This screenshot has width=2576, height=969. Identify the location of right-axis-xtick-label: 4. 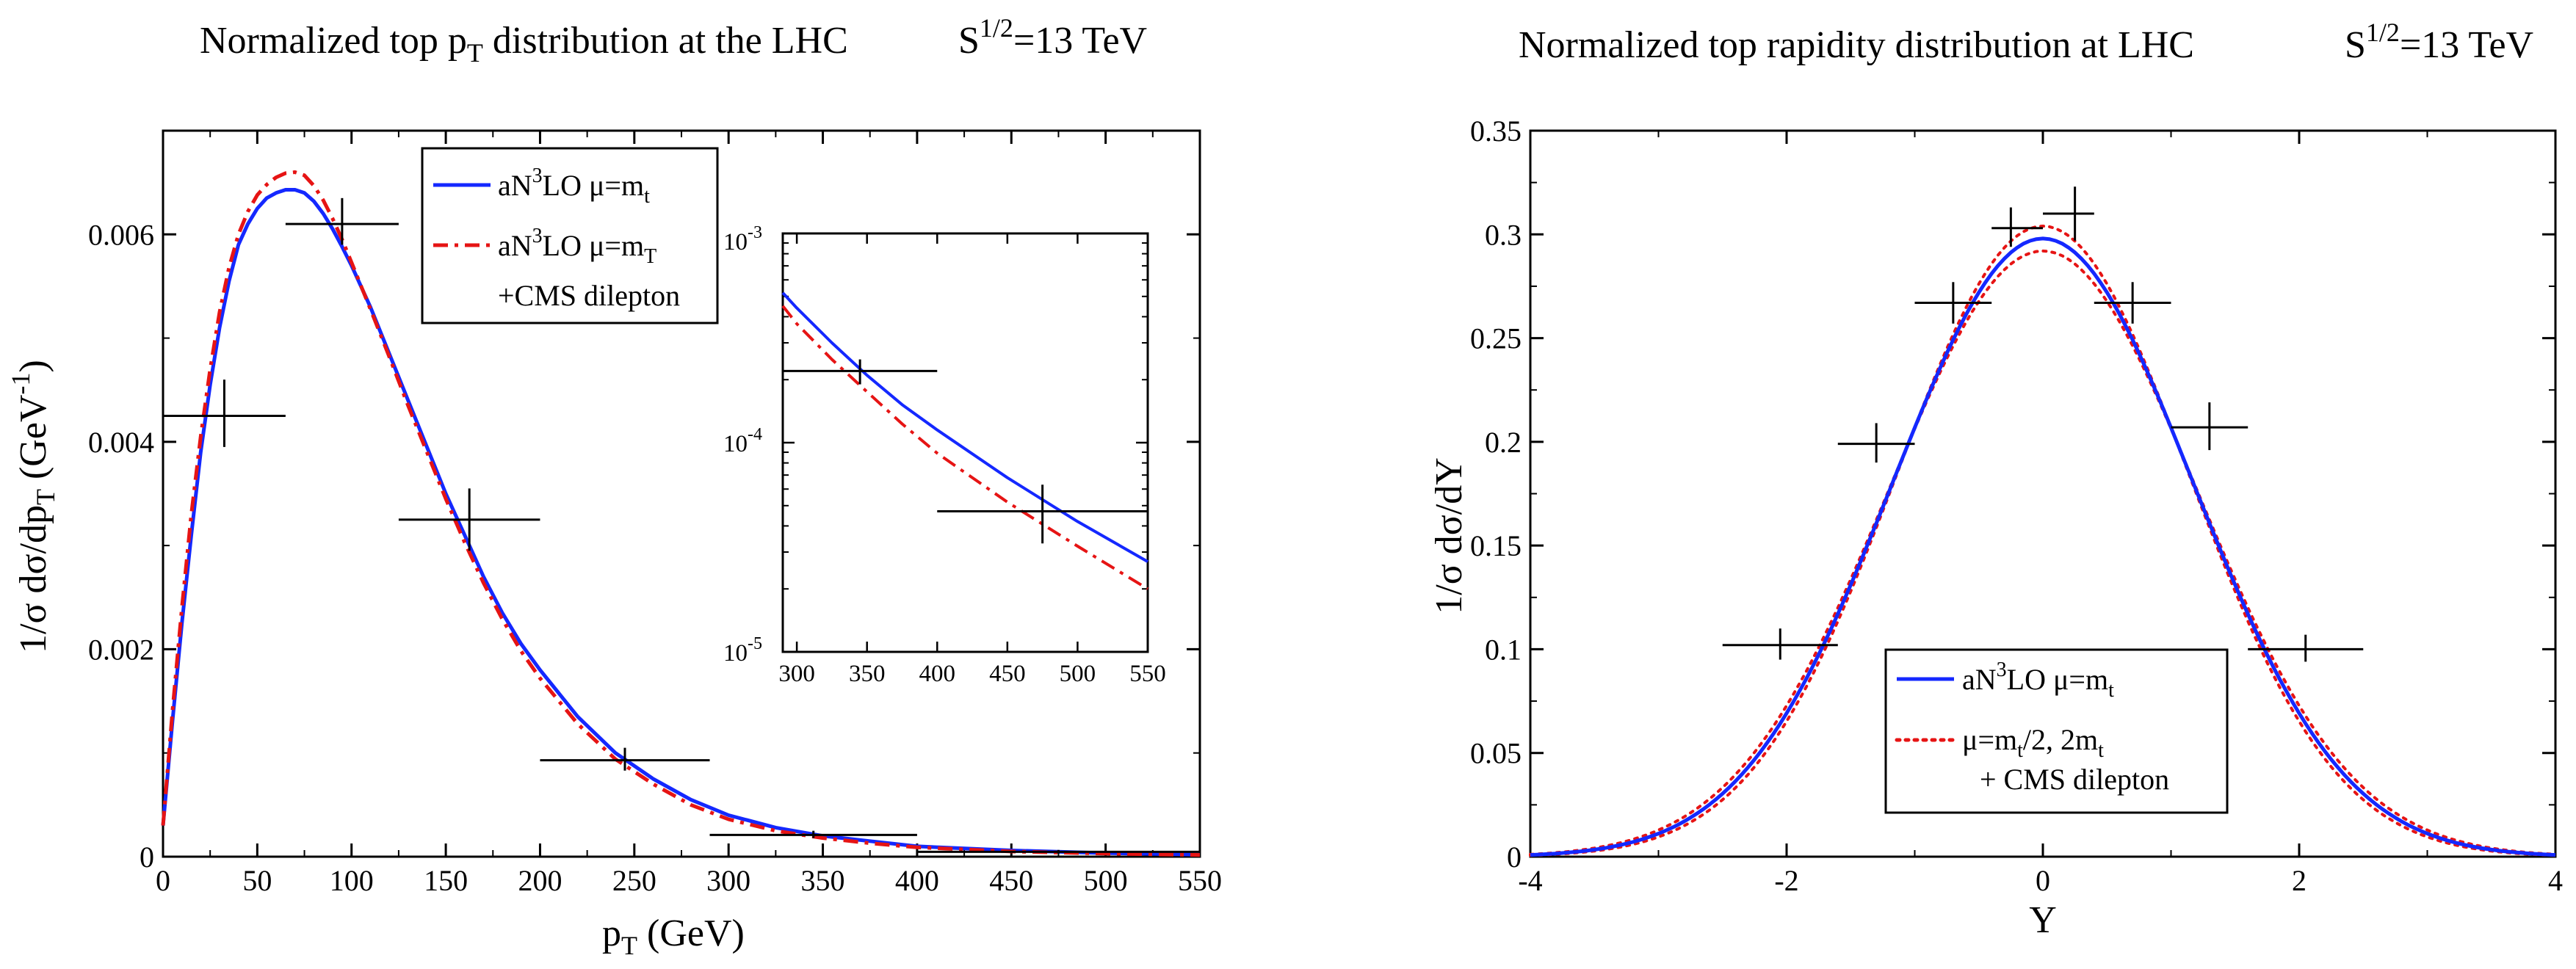
(2555, 880).